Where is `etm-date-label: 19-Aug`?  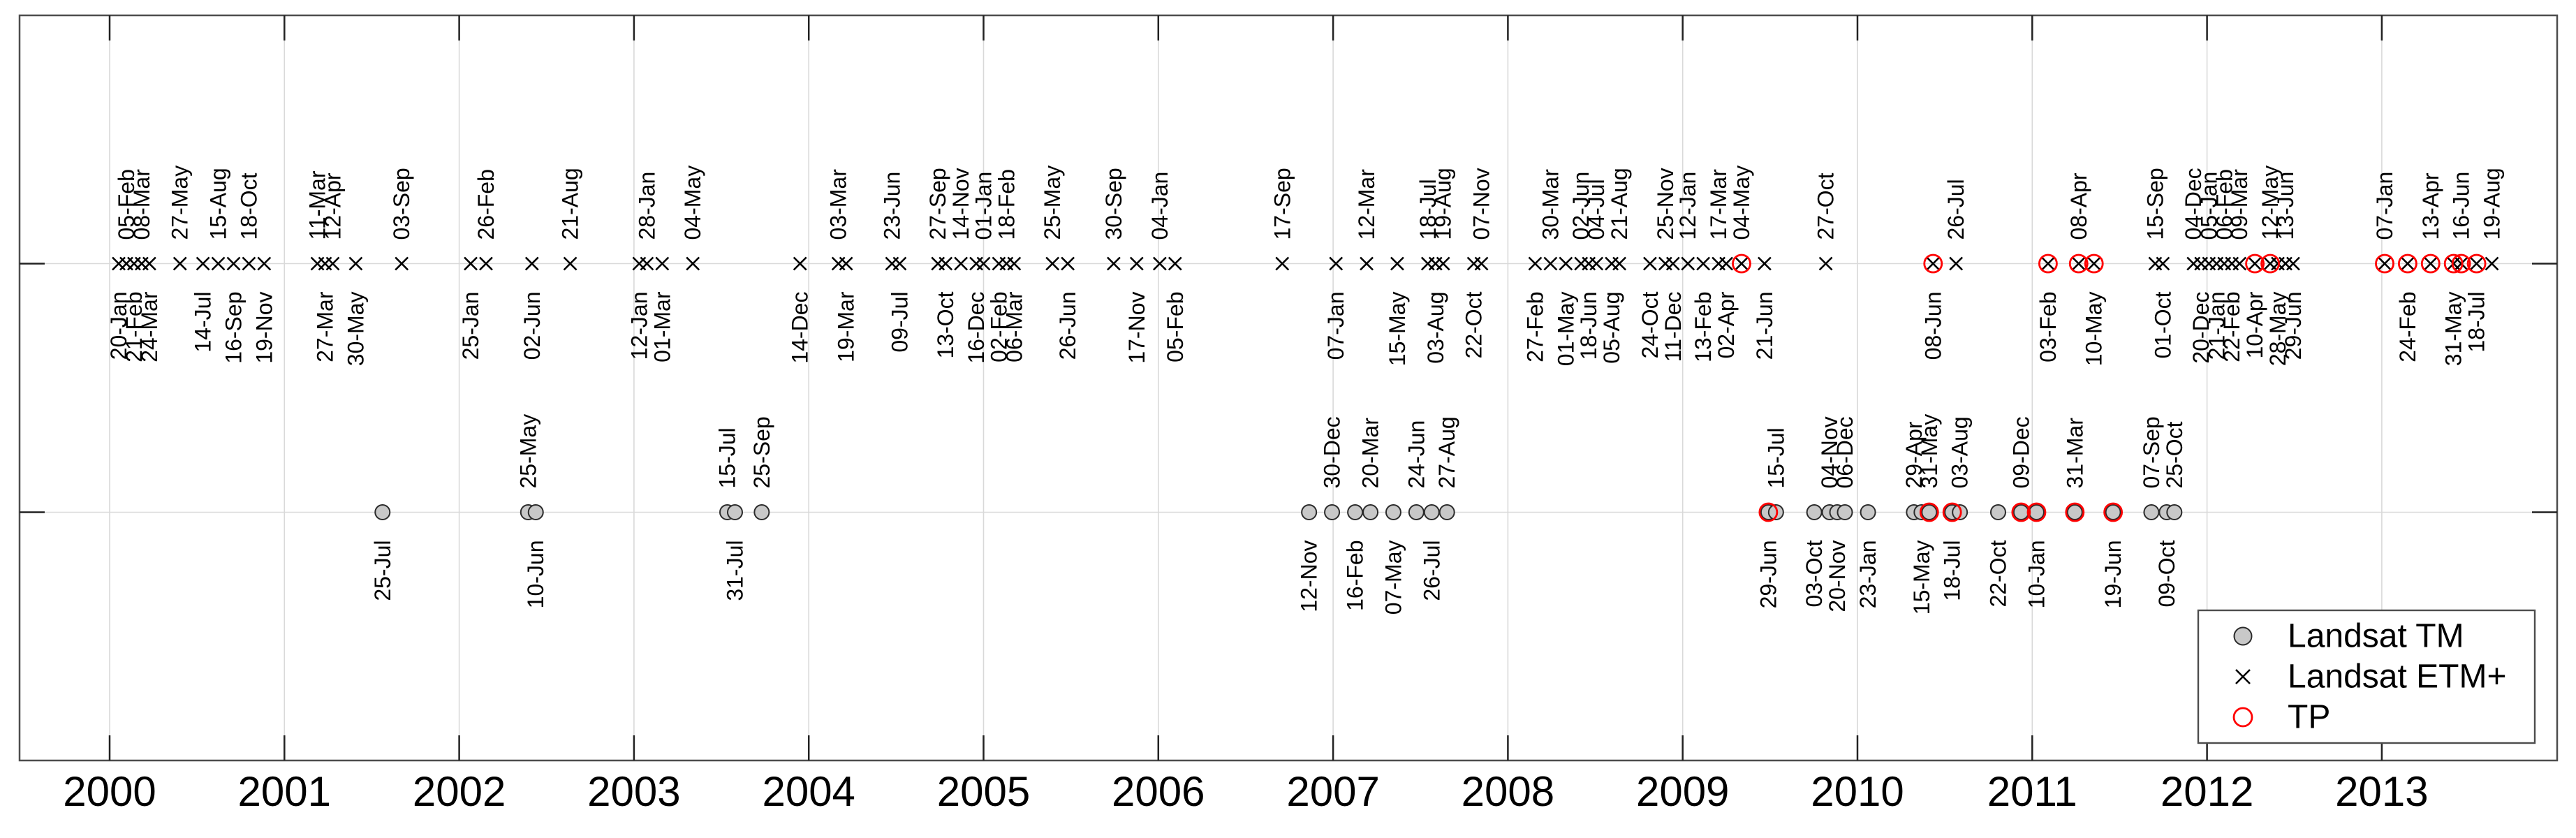 etm-date-label: 19-Aug is located at coordinates (1443, 204).